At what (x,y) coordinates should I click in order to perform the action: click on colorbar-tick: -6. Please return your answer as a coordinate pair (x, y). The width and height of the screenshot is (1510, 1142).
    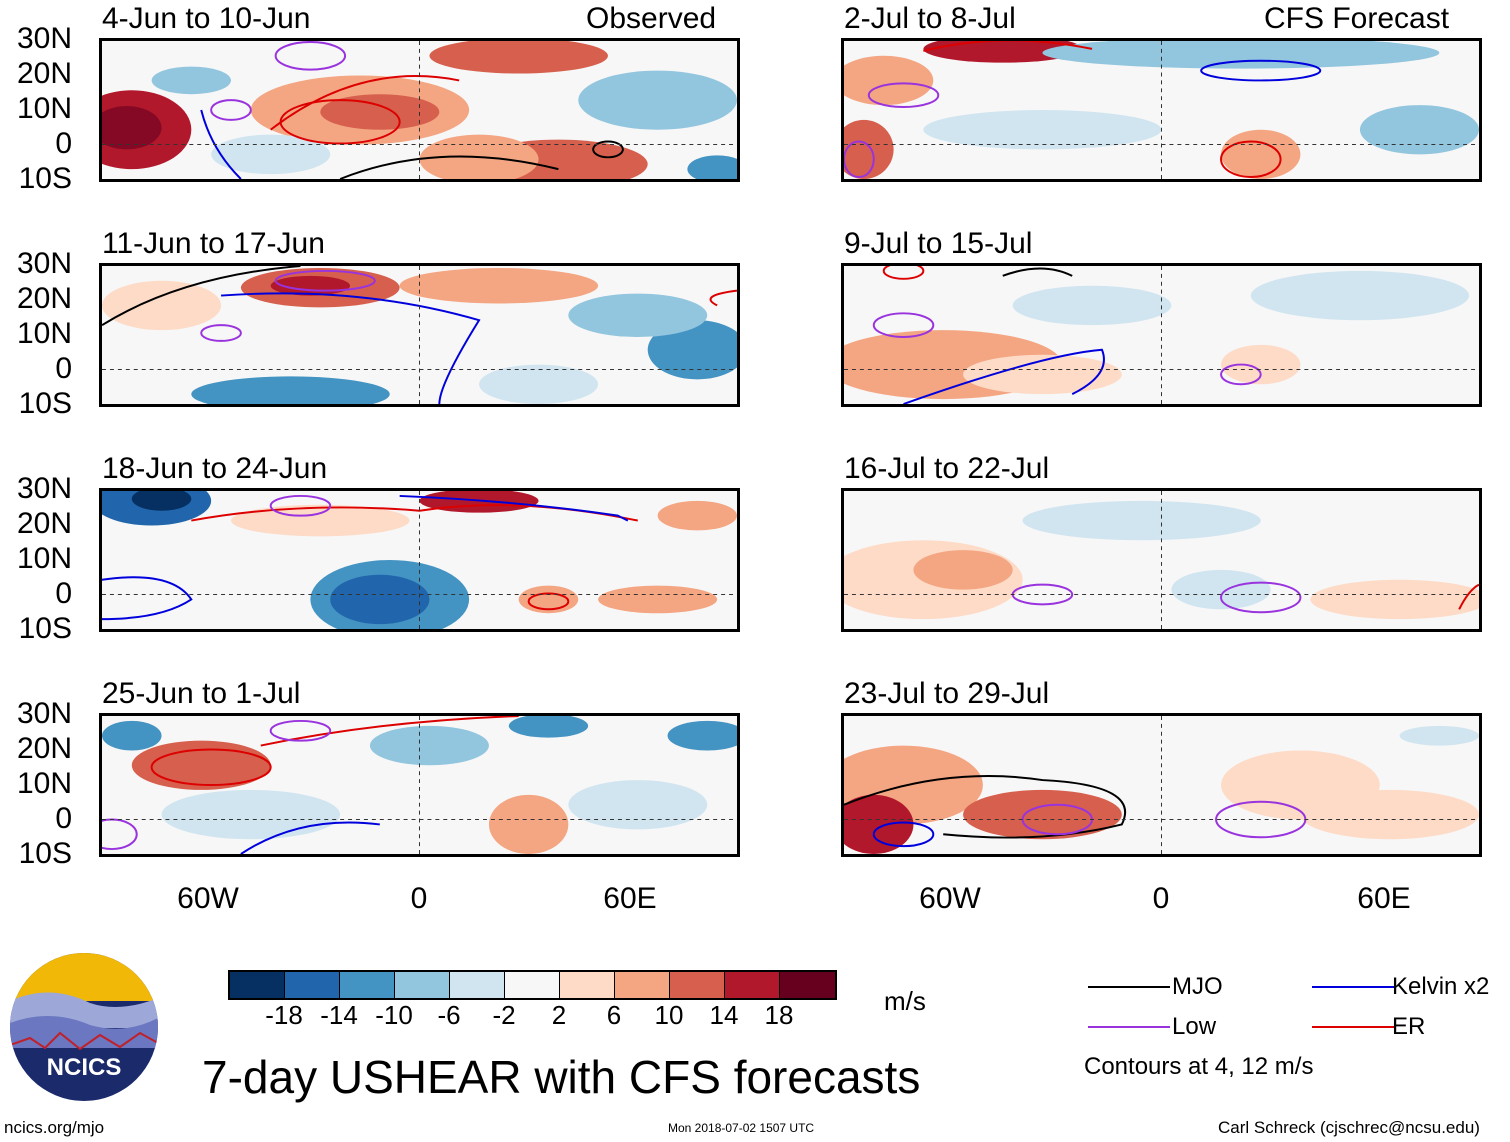
    Looking at the image, I should click on (449, 1015).